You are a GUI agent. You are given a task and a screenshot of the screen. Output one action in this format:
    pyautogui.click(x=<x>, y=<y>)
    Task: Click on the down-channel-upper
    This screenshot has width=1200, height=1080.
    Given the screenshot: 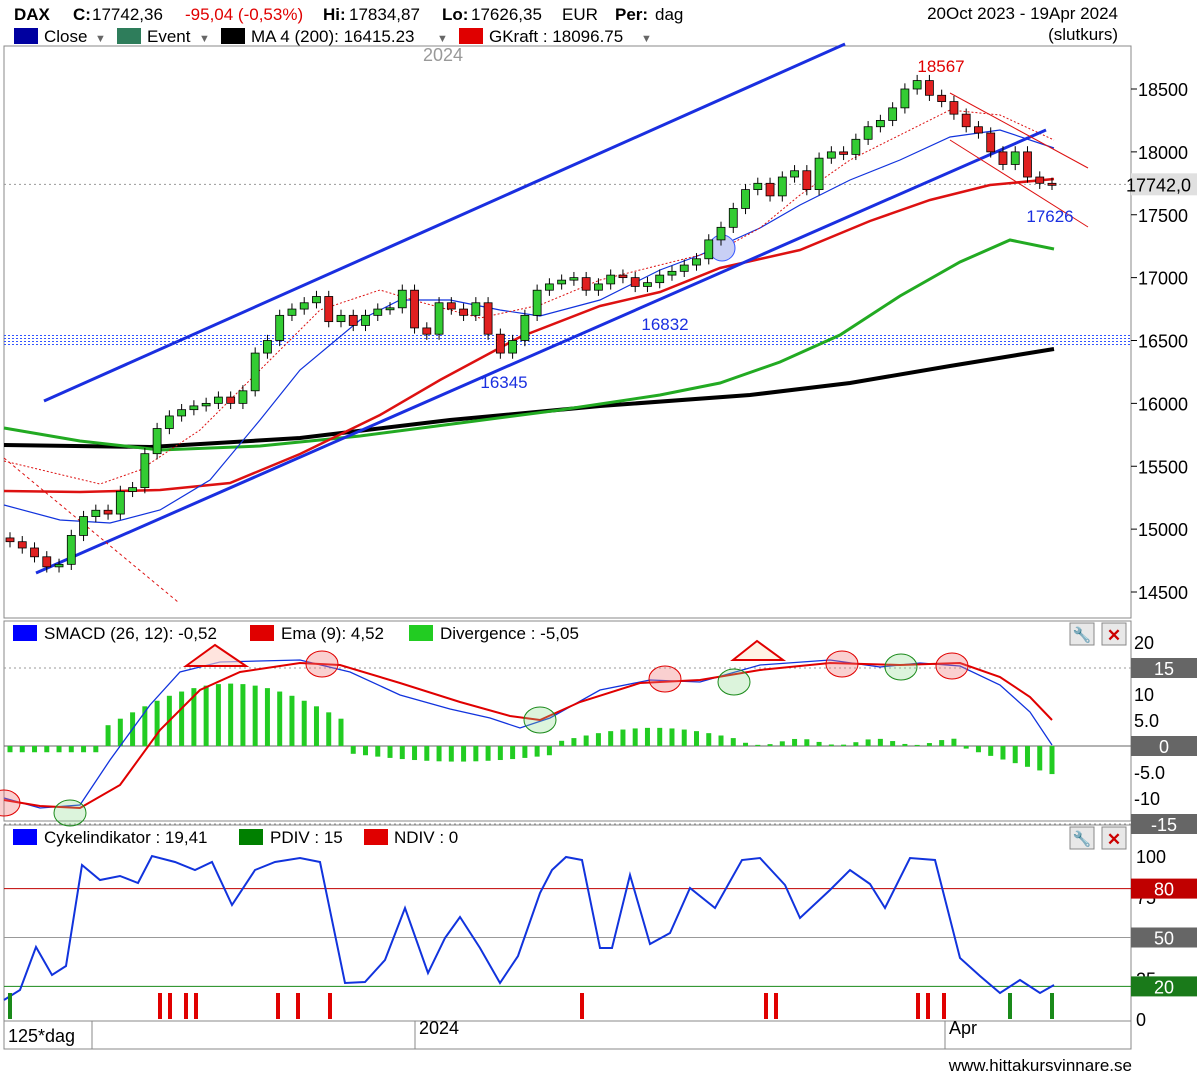 What is the action you would take?
    pyautogui.click(x=1019, y=130)
    